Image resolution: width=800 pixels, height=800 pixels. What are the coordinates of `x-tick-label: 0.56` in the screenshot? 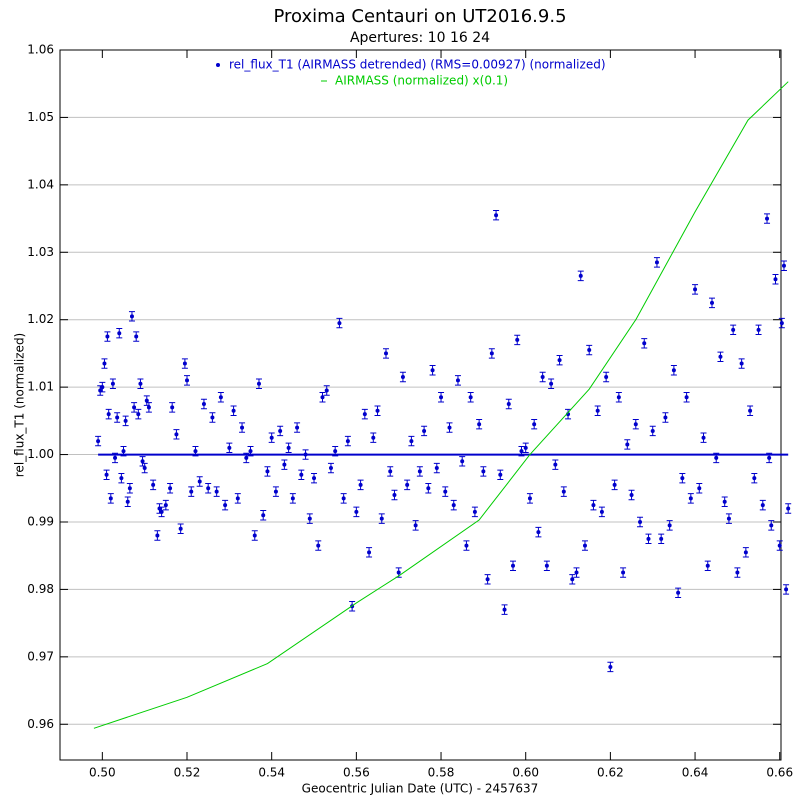 It's located at (356, 773).